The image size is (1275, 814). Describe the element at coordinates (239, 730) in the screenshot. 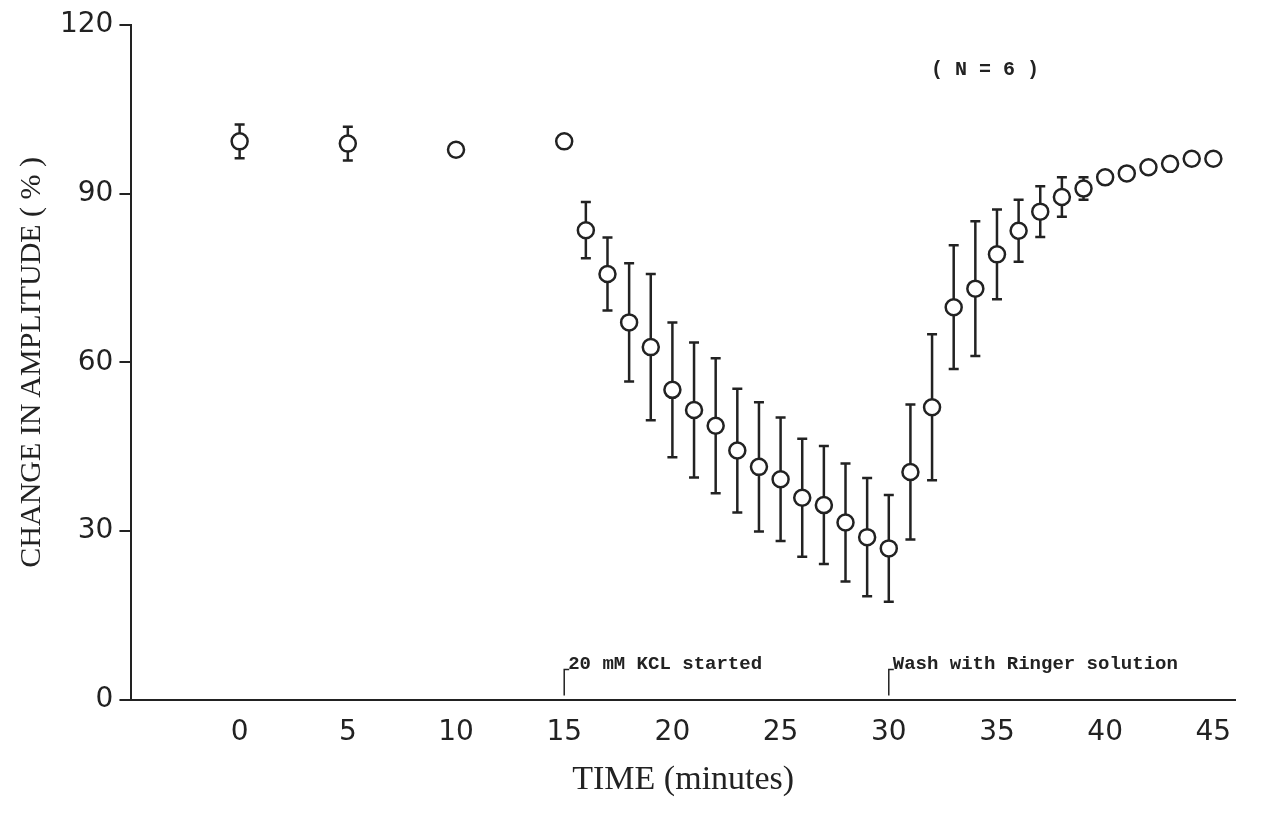

I see `x-tick-label: 0` at that location.